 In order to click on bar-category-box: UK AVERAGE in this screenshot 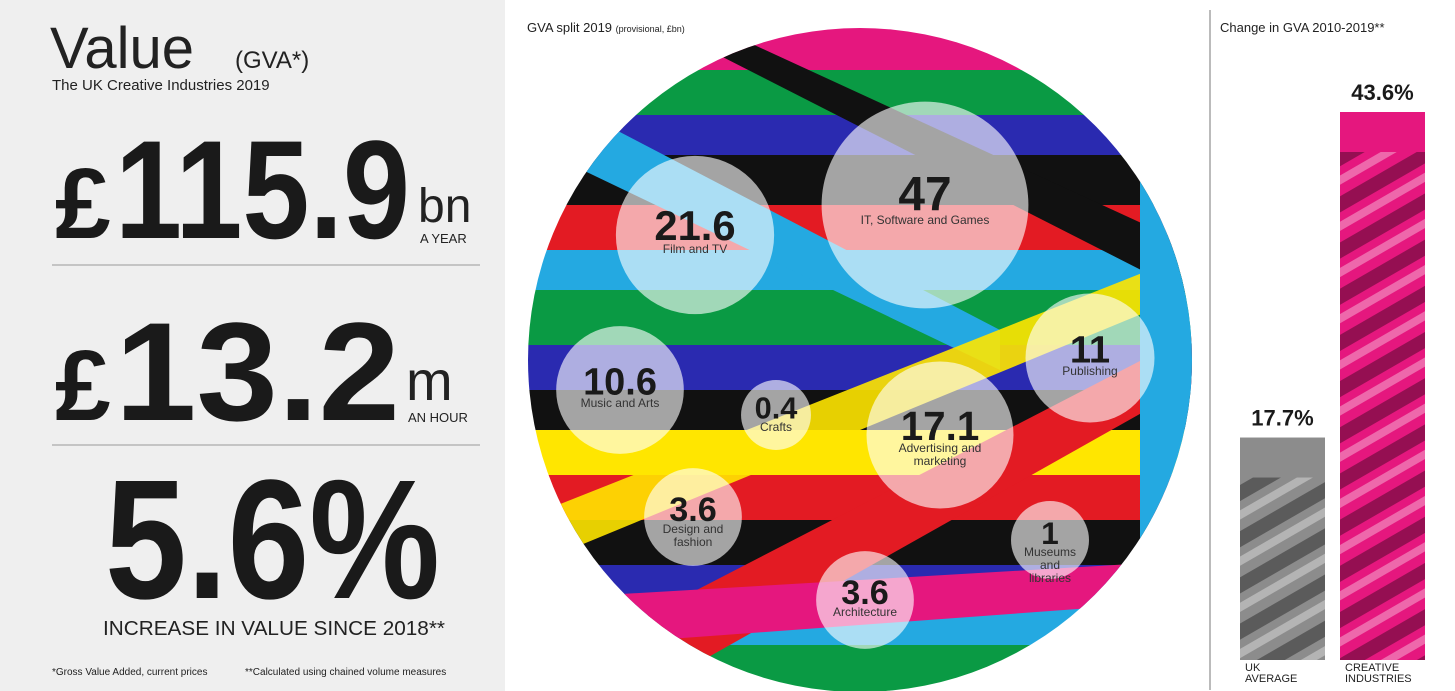, I will do `click(1271, 674)`.